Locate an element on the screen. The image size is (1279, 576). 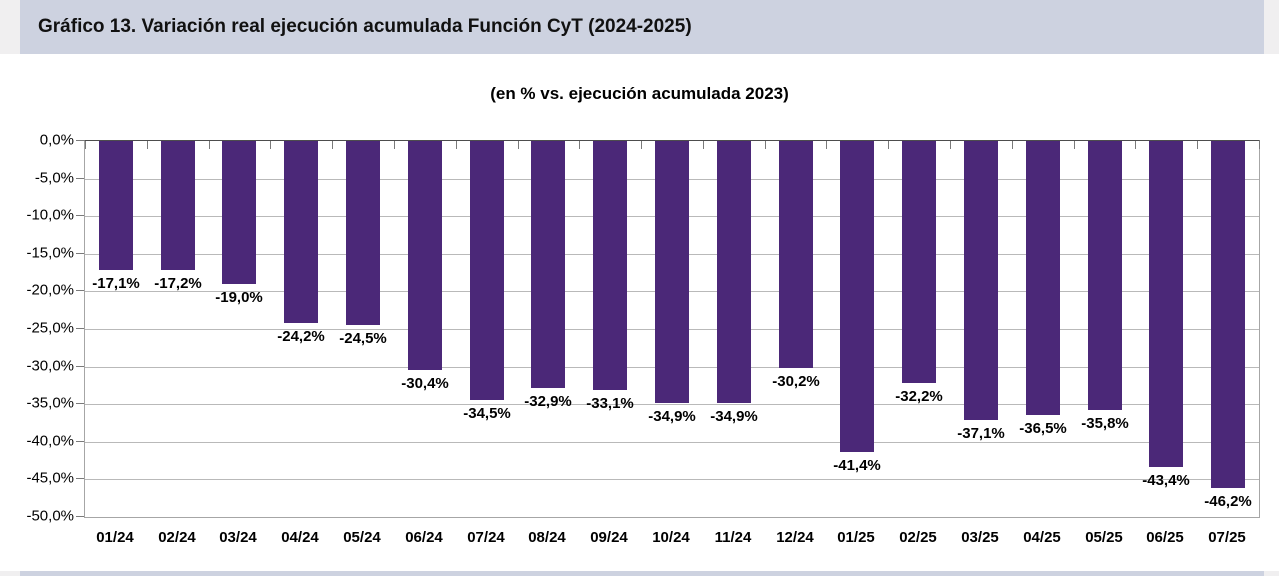
chart-subtitle: (en % vs. ejecución acumulada 2023) is located at coordinates (639, 93).